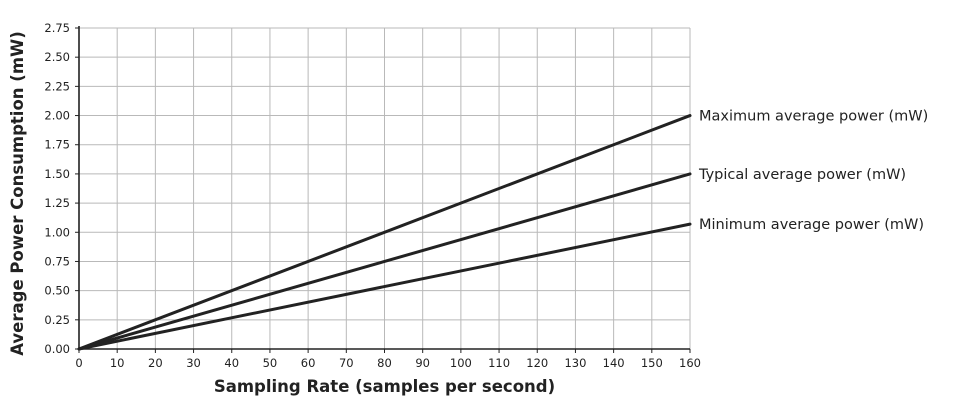  What do you see at coordinates (57, 203) in the screenshot?
I see `y-tick-label: 1.25` at bounding box center [57, 203].